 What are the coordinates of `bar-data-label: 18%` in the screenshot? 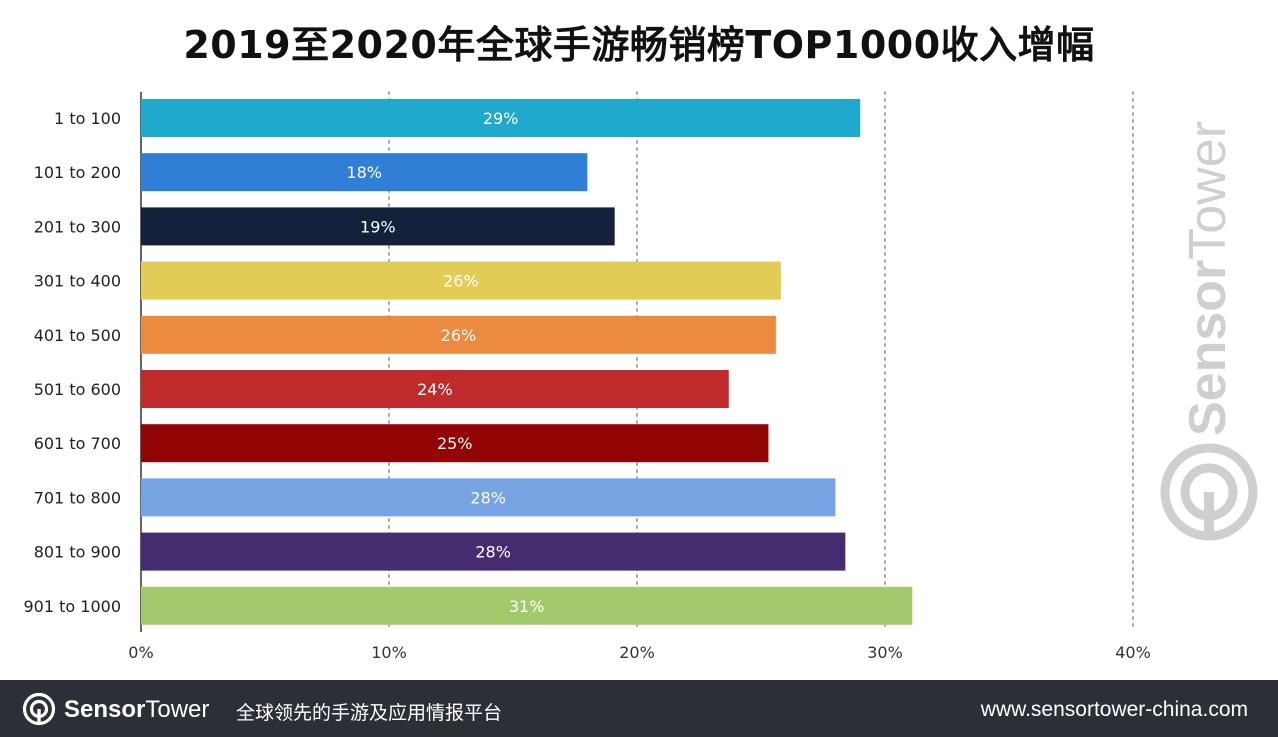 It's located at (364, 172).